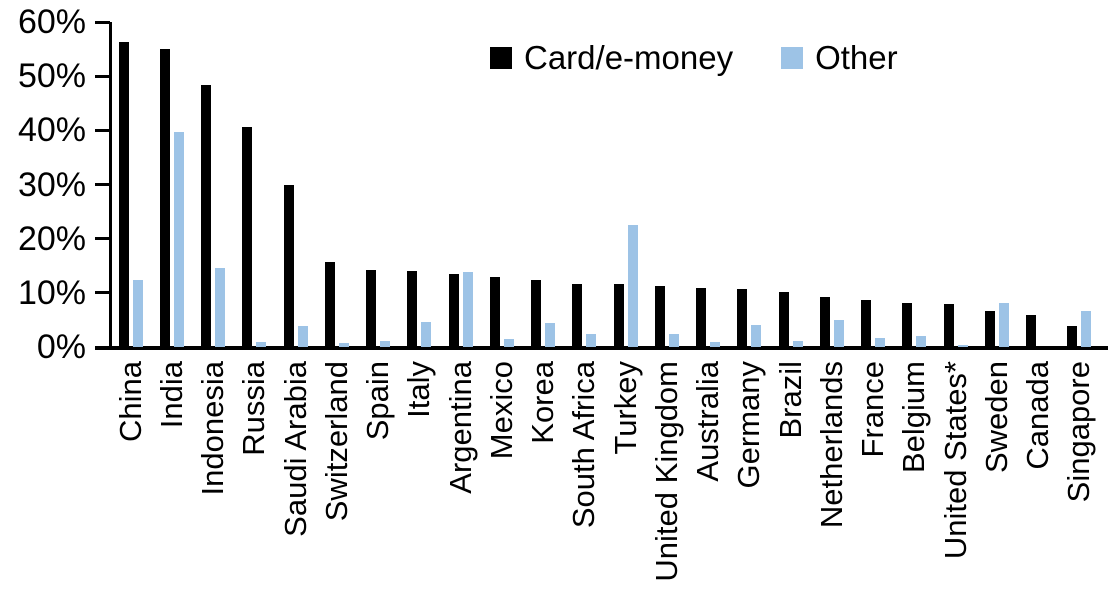 Image resolution: width=1112 pixels, height=594 pixels. What do you see at coordinates (914, 417) in the screenshot?
I see `x-axis-label-belgium: Belgium` at bounding box center [914, 417].